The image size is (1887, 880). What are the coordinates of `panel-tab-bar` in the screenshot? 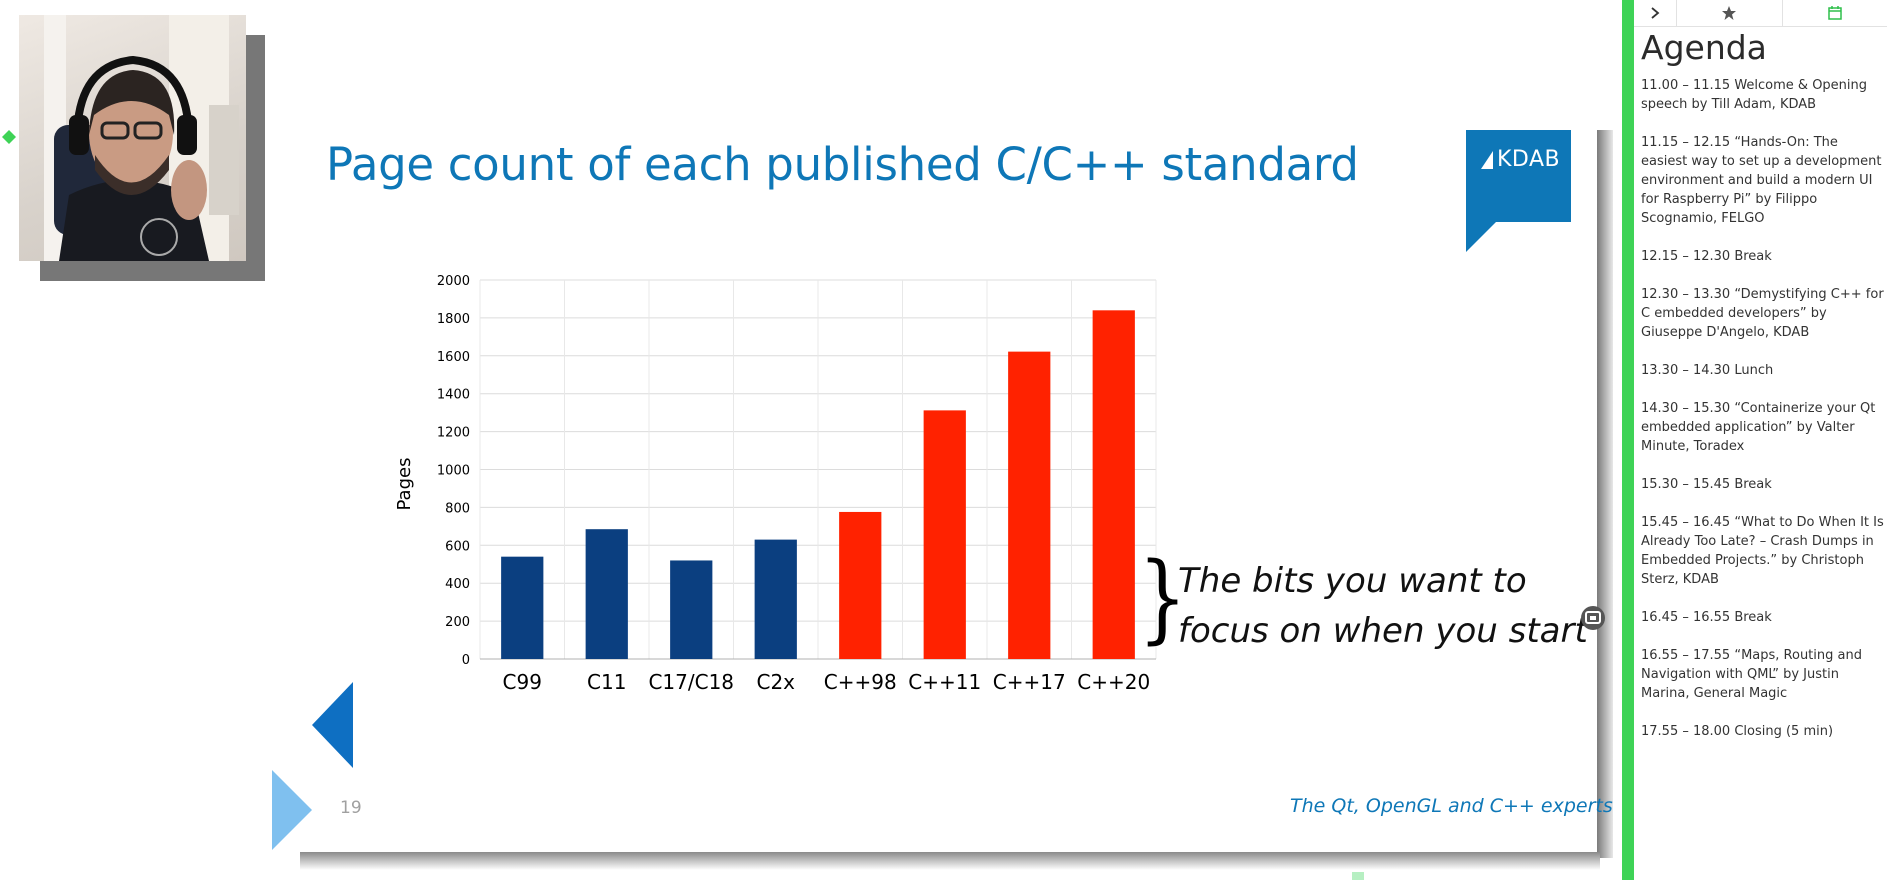 It's located at (1760, 13).